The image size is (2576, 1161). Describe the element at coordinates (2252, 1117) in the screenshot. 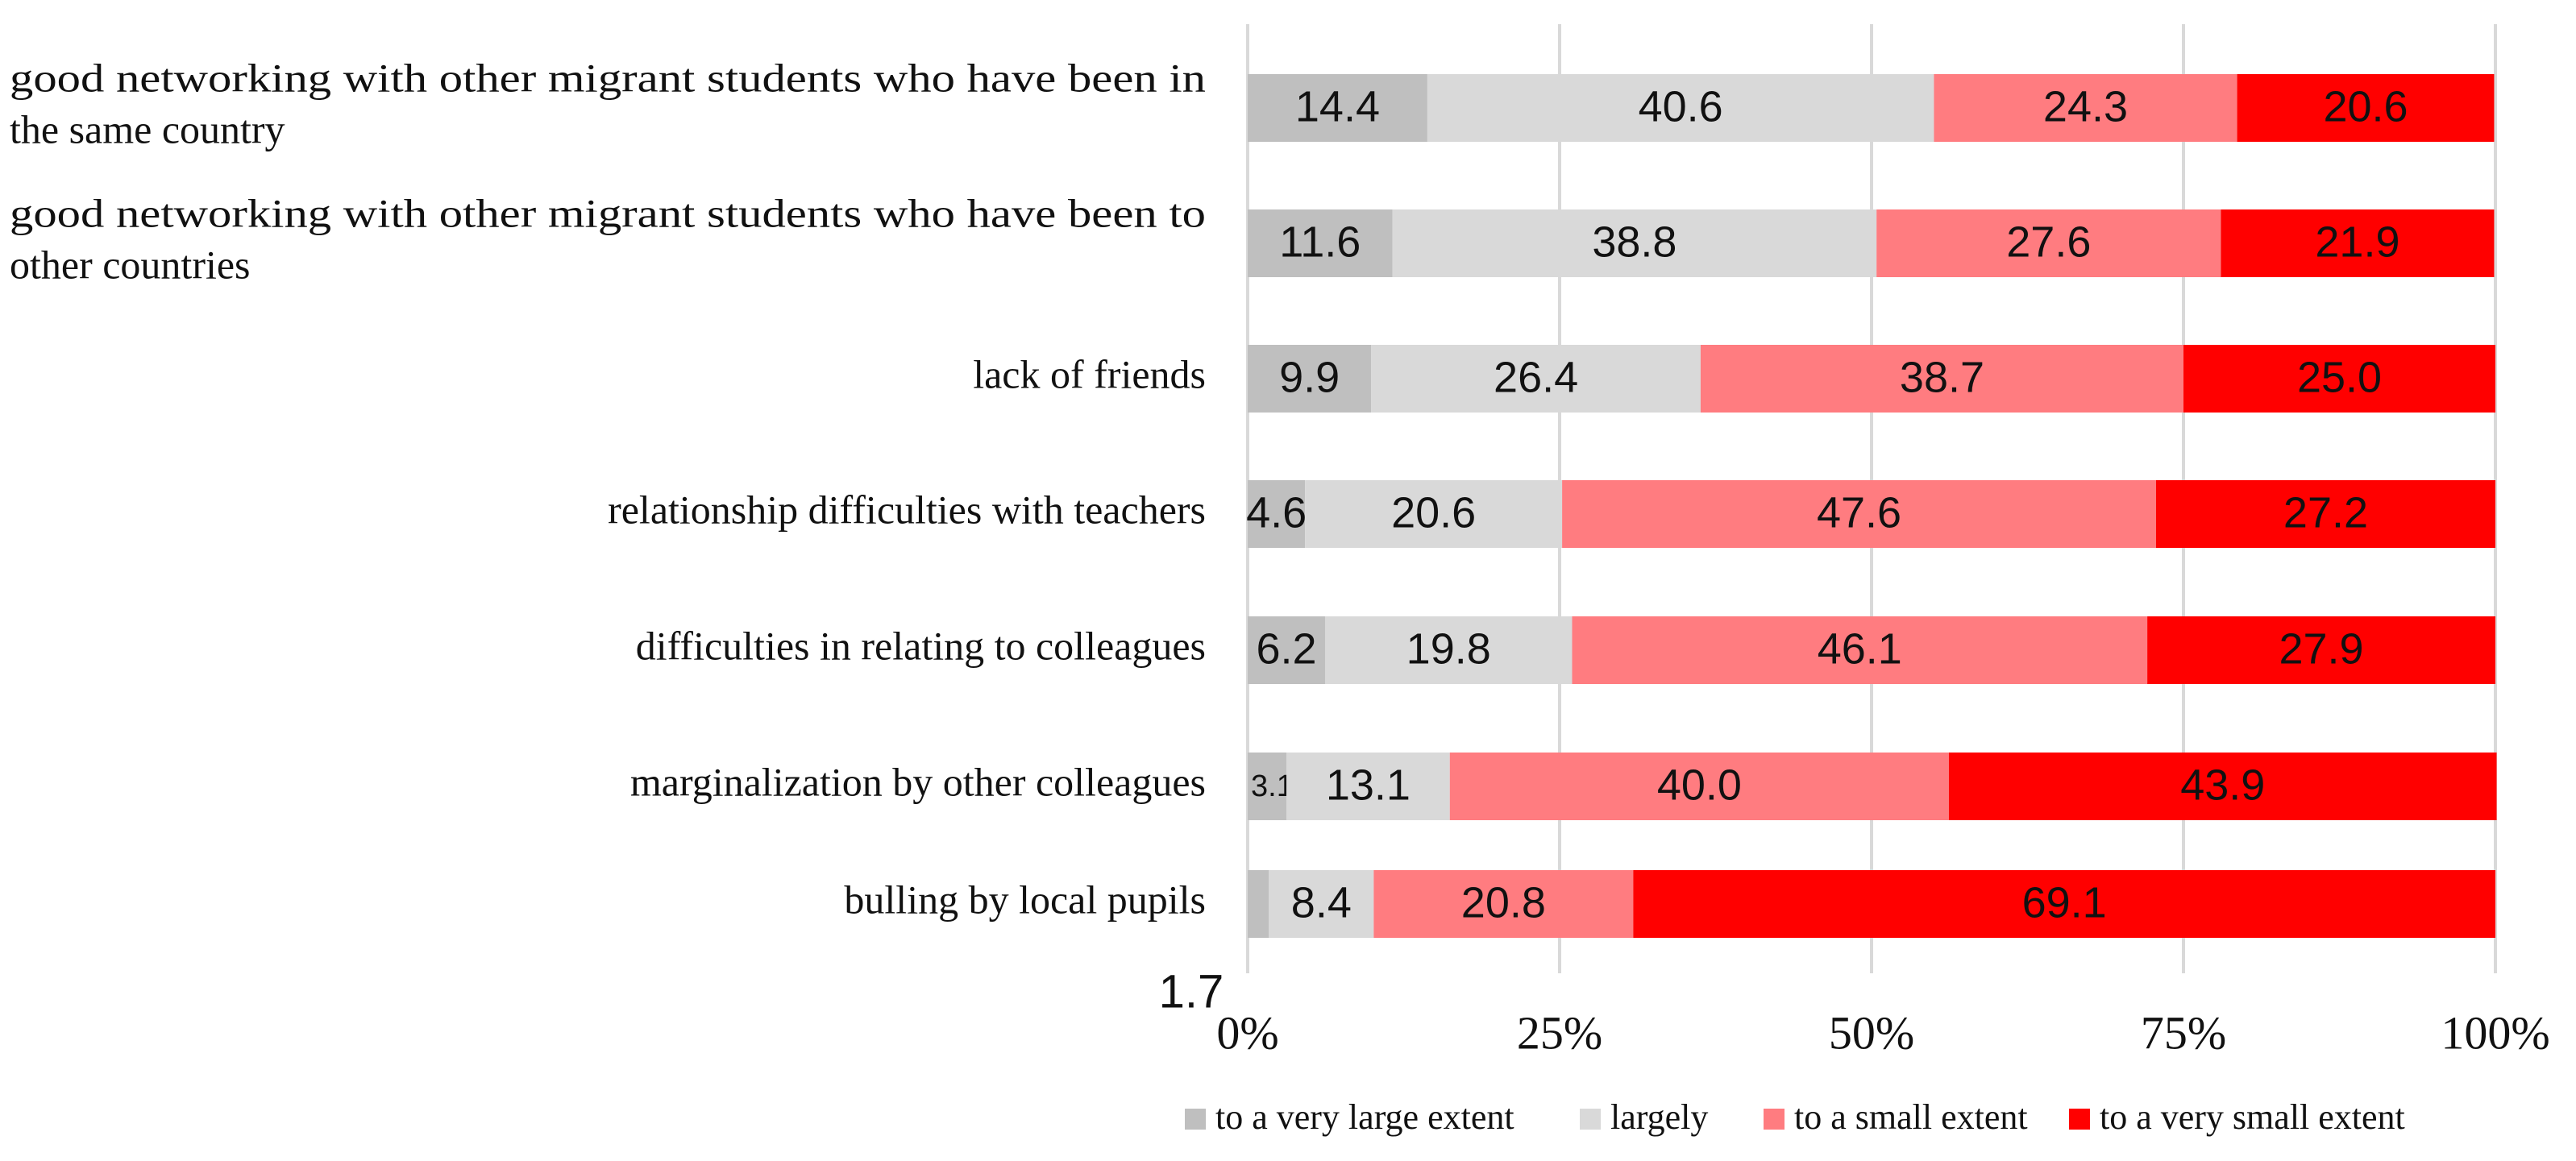

I see `legend-label: to a very small extent` at that location.